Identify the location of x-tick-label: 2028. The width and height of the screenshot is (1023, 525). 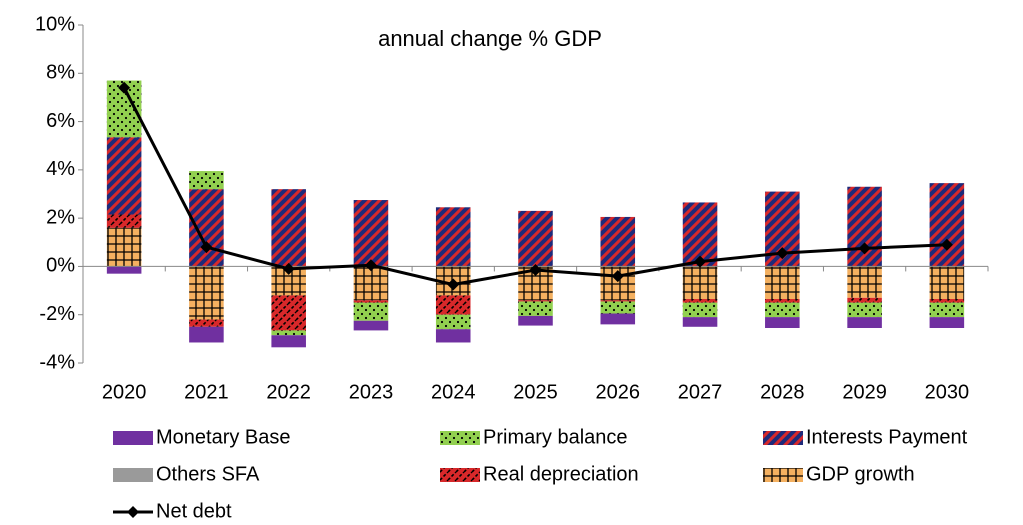
(782, 392).